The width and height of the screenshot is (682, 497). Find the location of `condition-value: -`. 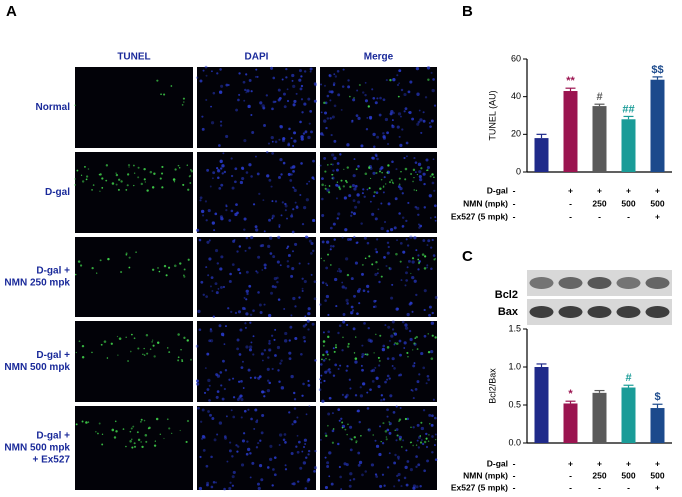

condition-value: - is located at coordinates (570, 475).